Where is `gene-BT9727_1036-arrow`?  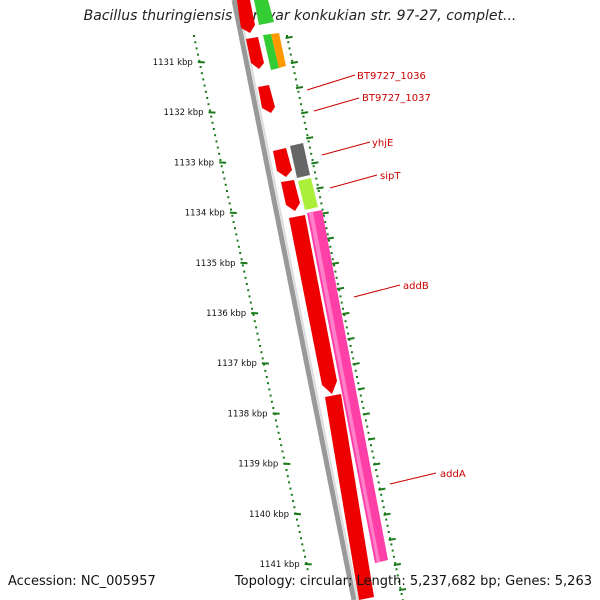
gene-BT9727_1036-arrow is located at coordinates (255, 53).